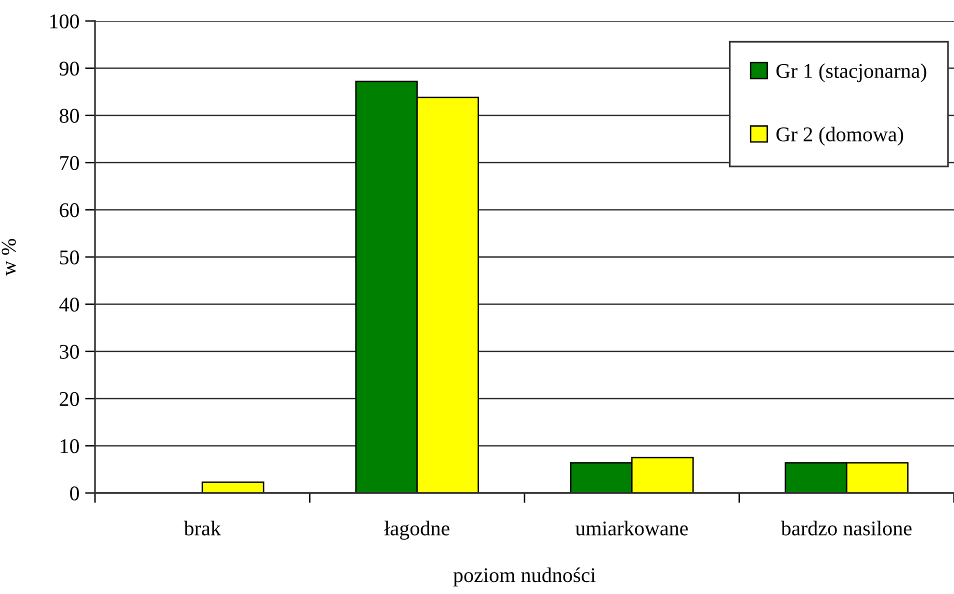 This screenshot has width=954, height=594. What do you see at coordinates (64, 21) in the screenshot?
I see `y-tick-label: 100` at bounding box center [64, 21].